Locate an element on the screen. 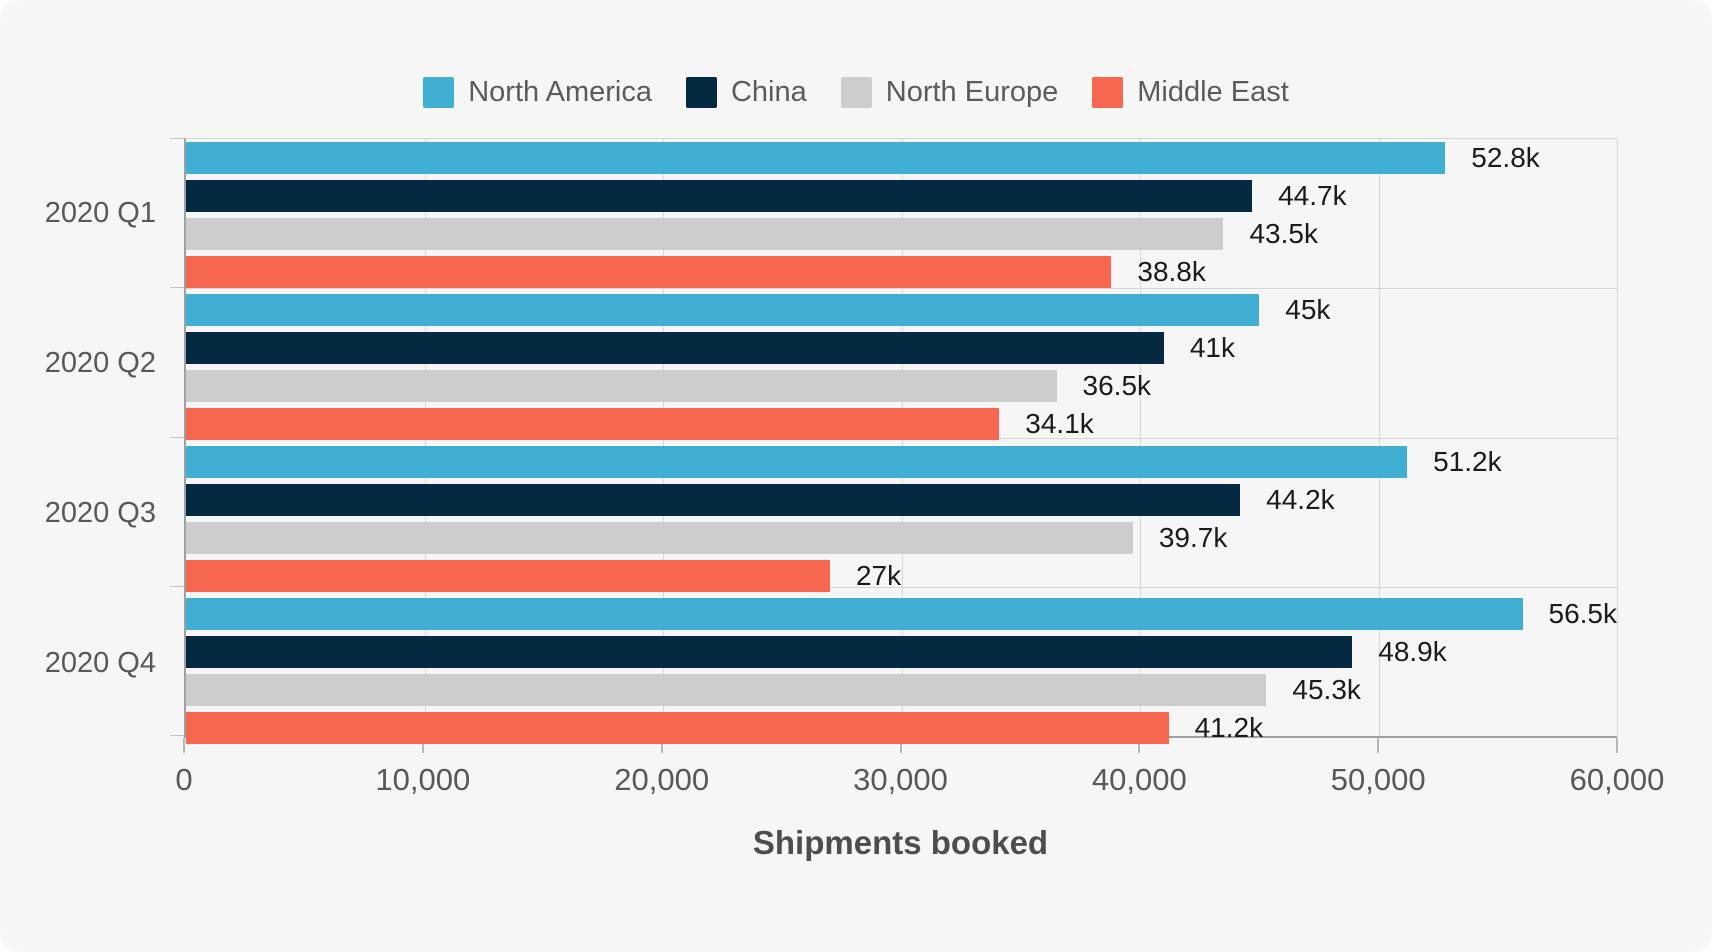 This screenshot has width=1712, height=952. bar-row: 45k is located at coordinates (901, 310).